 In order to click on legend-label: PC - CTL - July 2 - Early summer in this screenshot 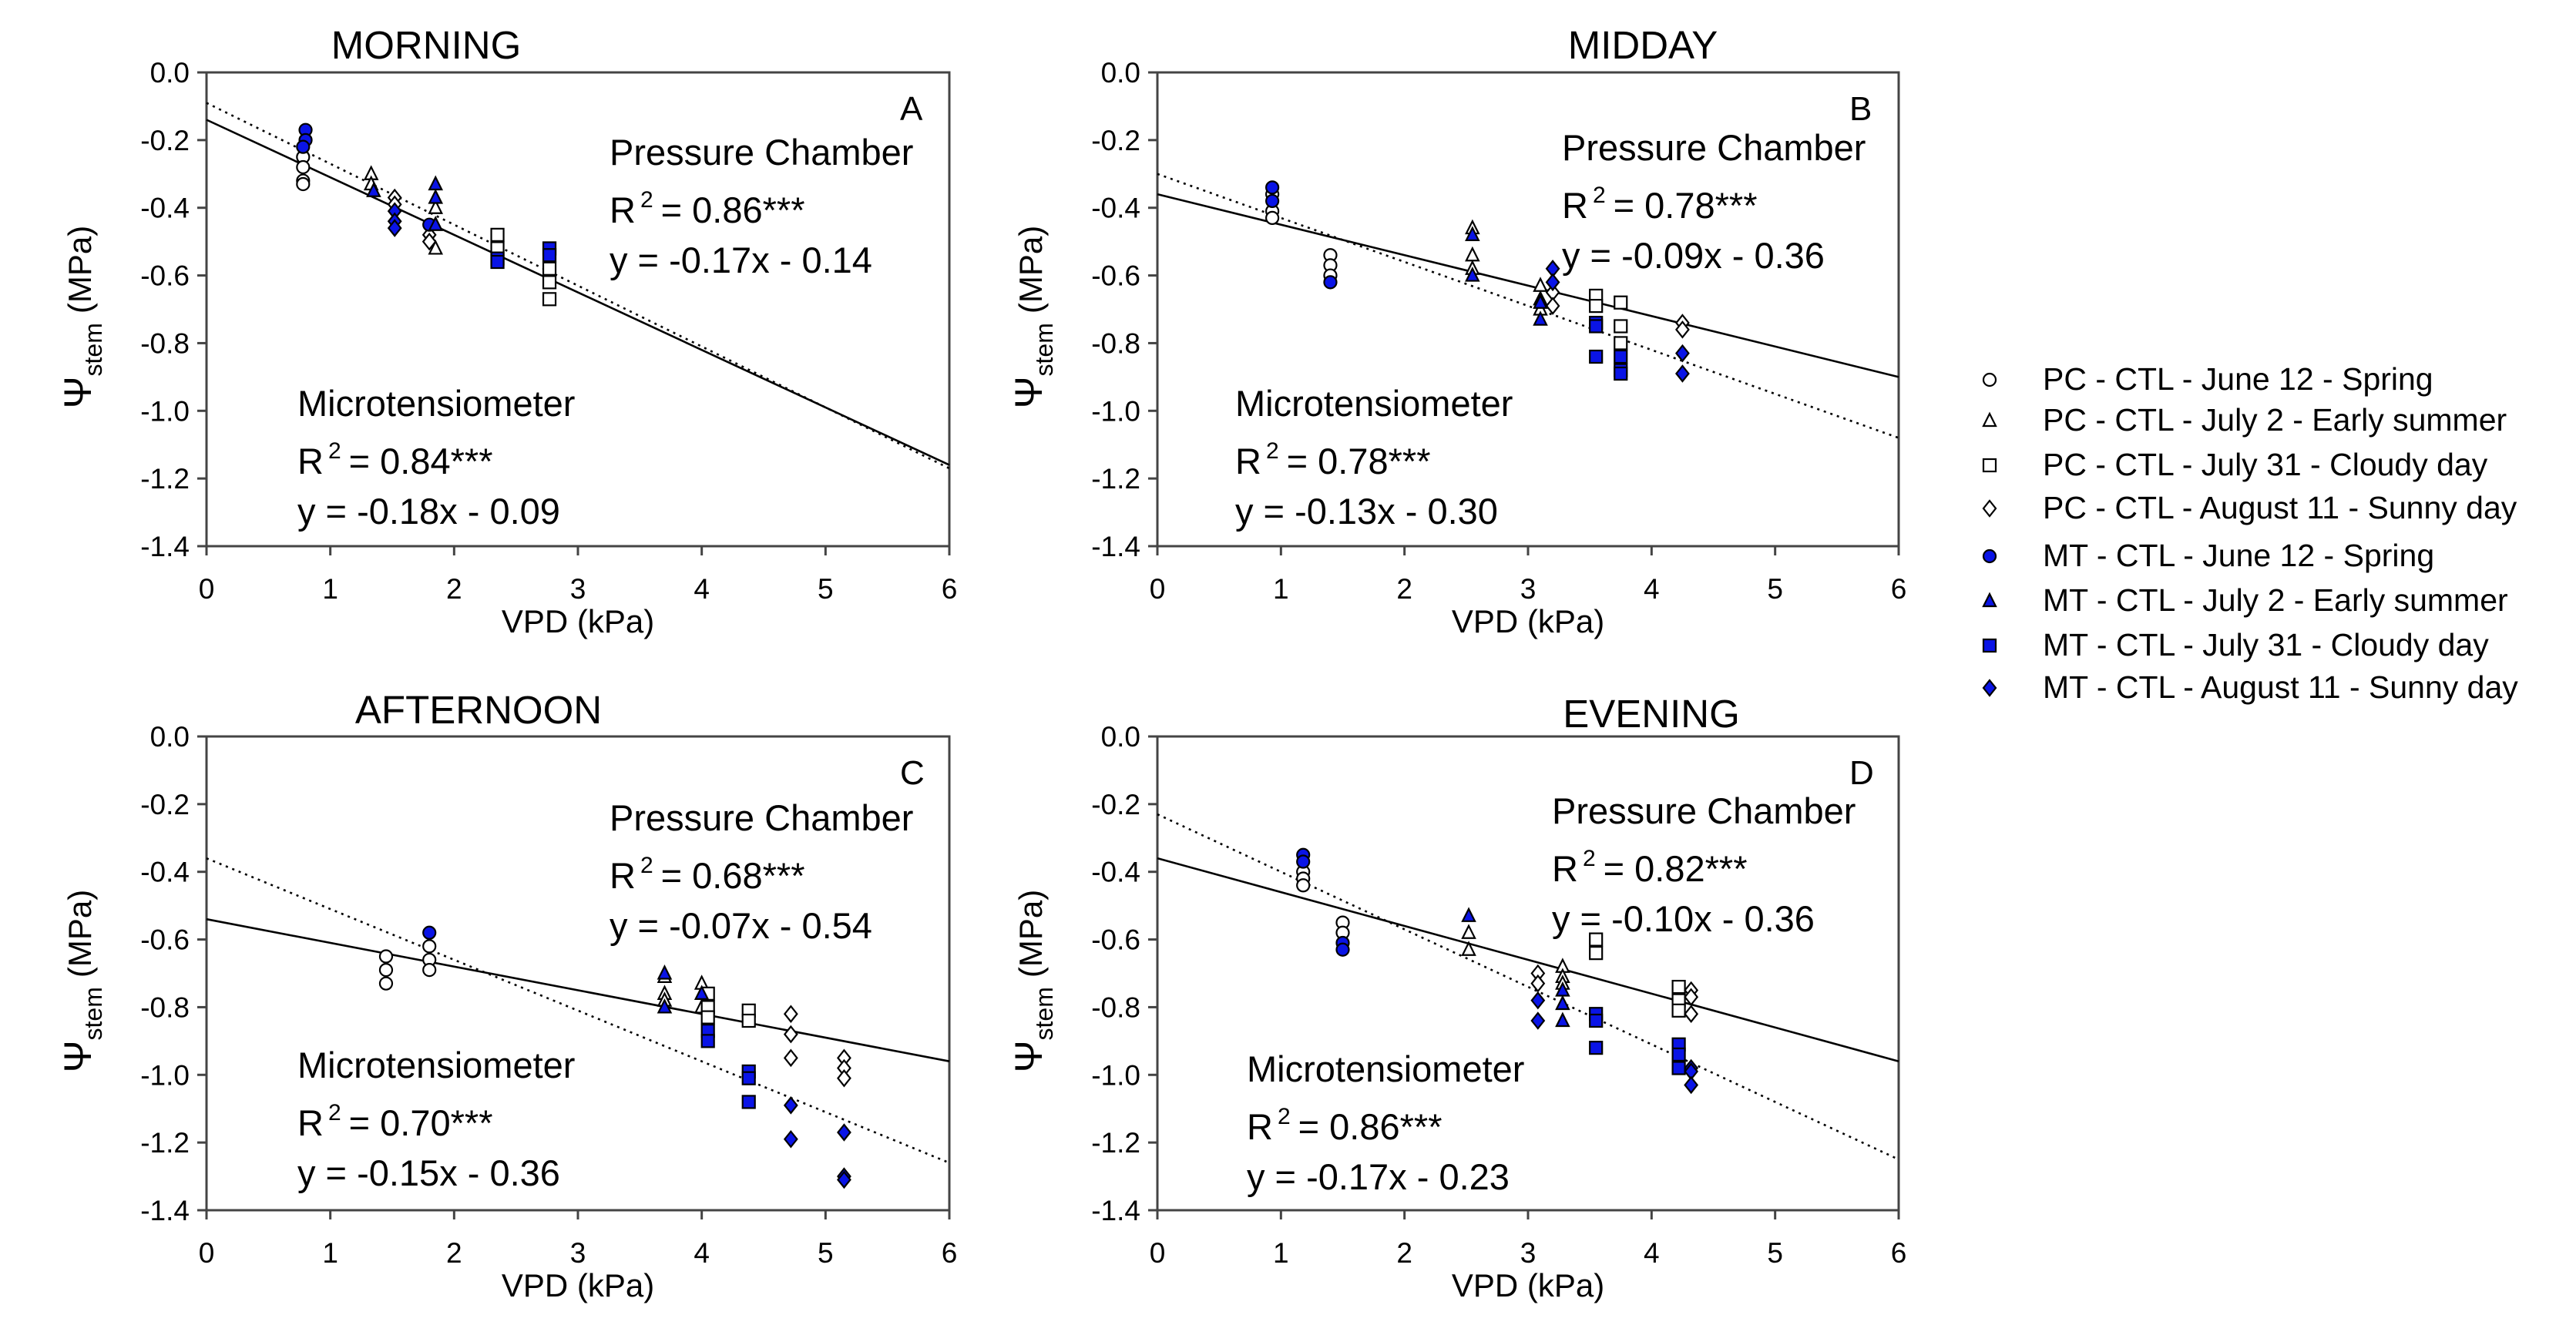, I will do `click(2275, 420)`.